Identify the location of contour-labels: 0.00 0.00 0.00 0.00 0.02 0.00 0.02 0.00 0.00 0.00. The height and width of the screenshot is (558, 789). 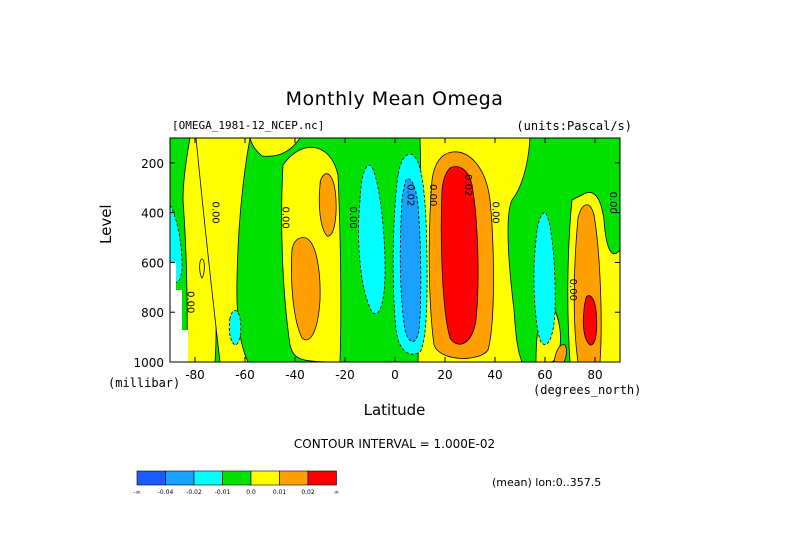
(402, 243).